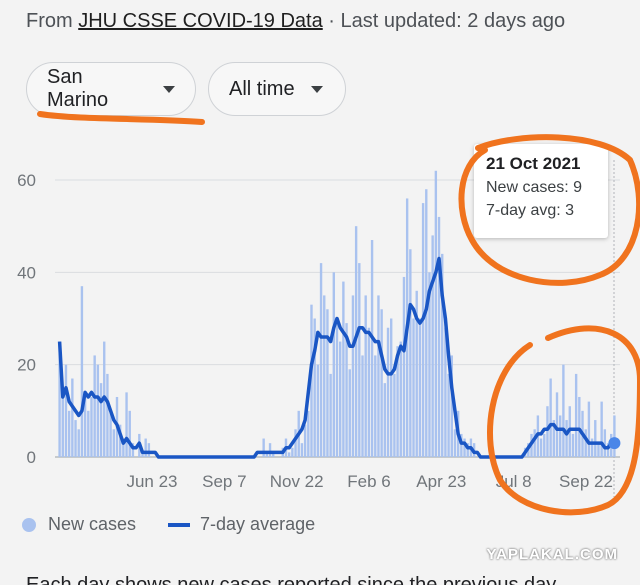  Describe the element at coordinates (200, 21) in the screenshot. I see `source-link: JHU CSSE COVID-19 Data` at that location.